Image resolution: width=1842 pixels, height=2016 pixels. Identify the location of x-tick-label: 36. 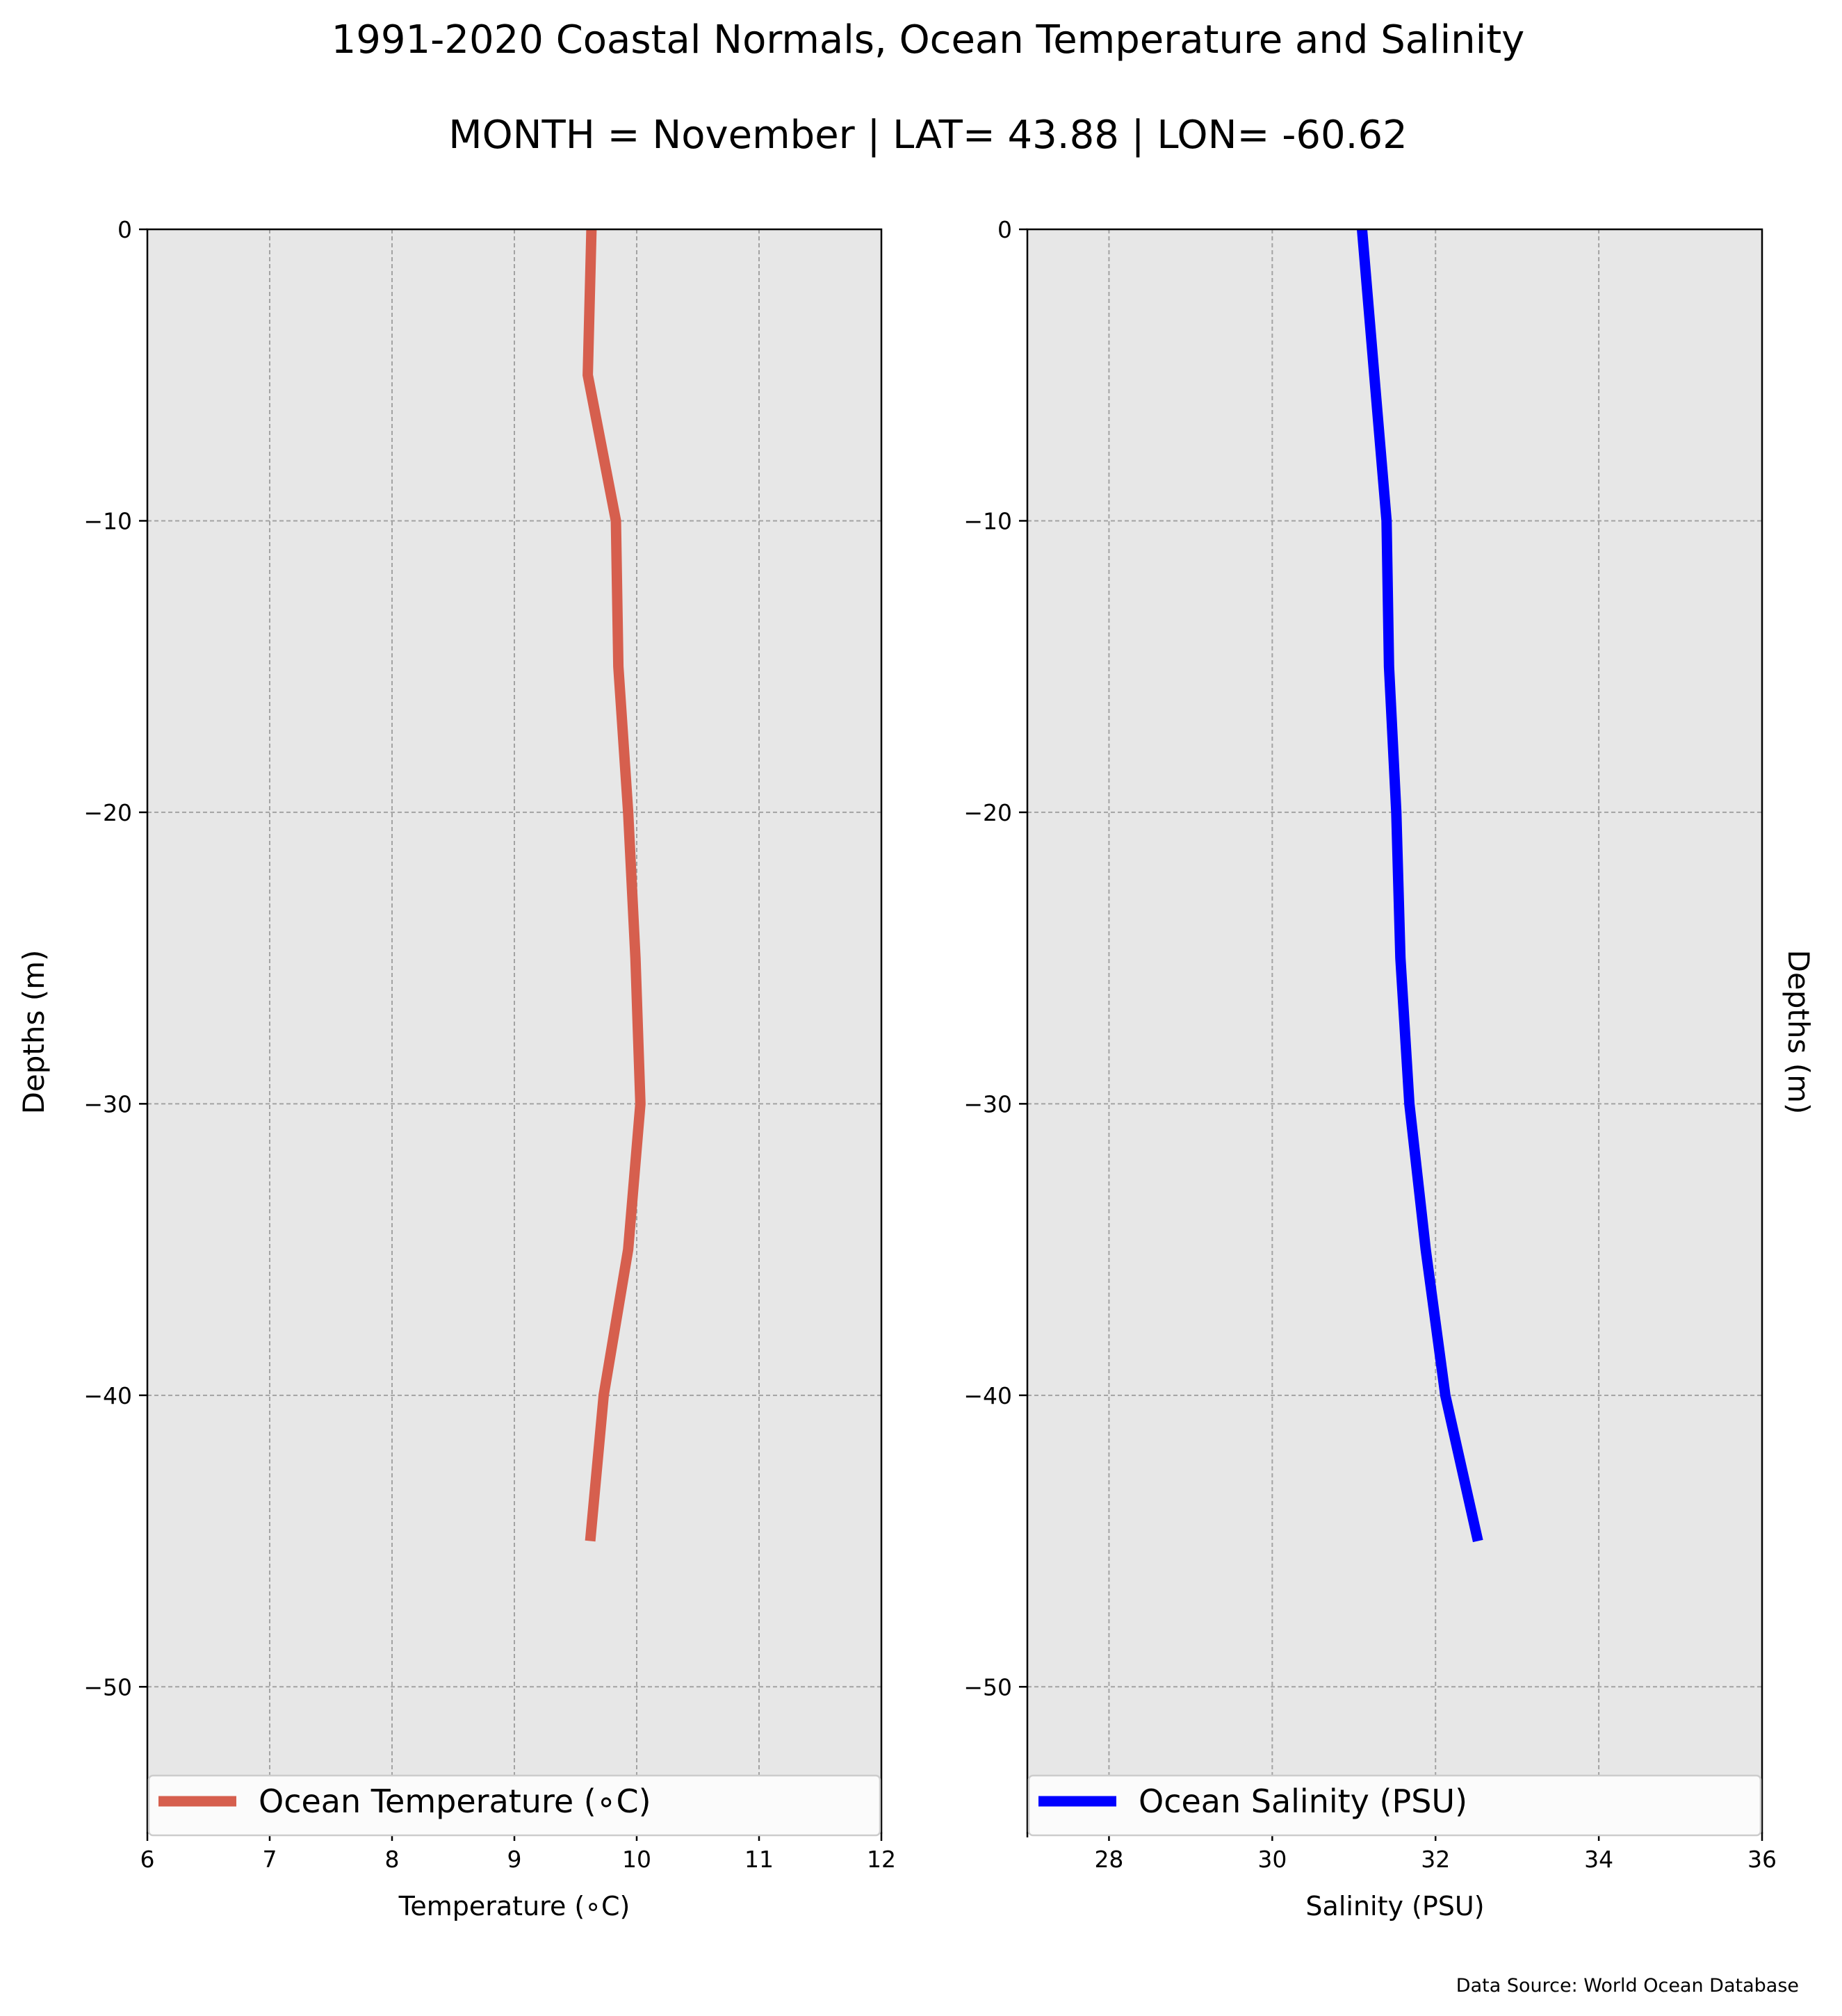
(1762, 1859).